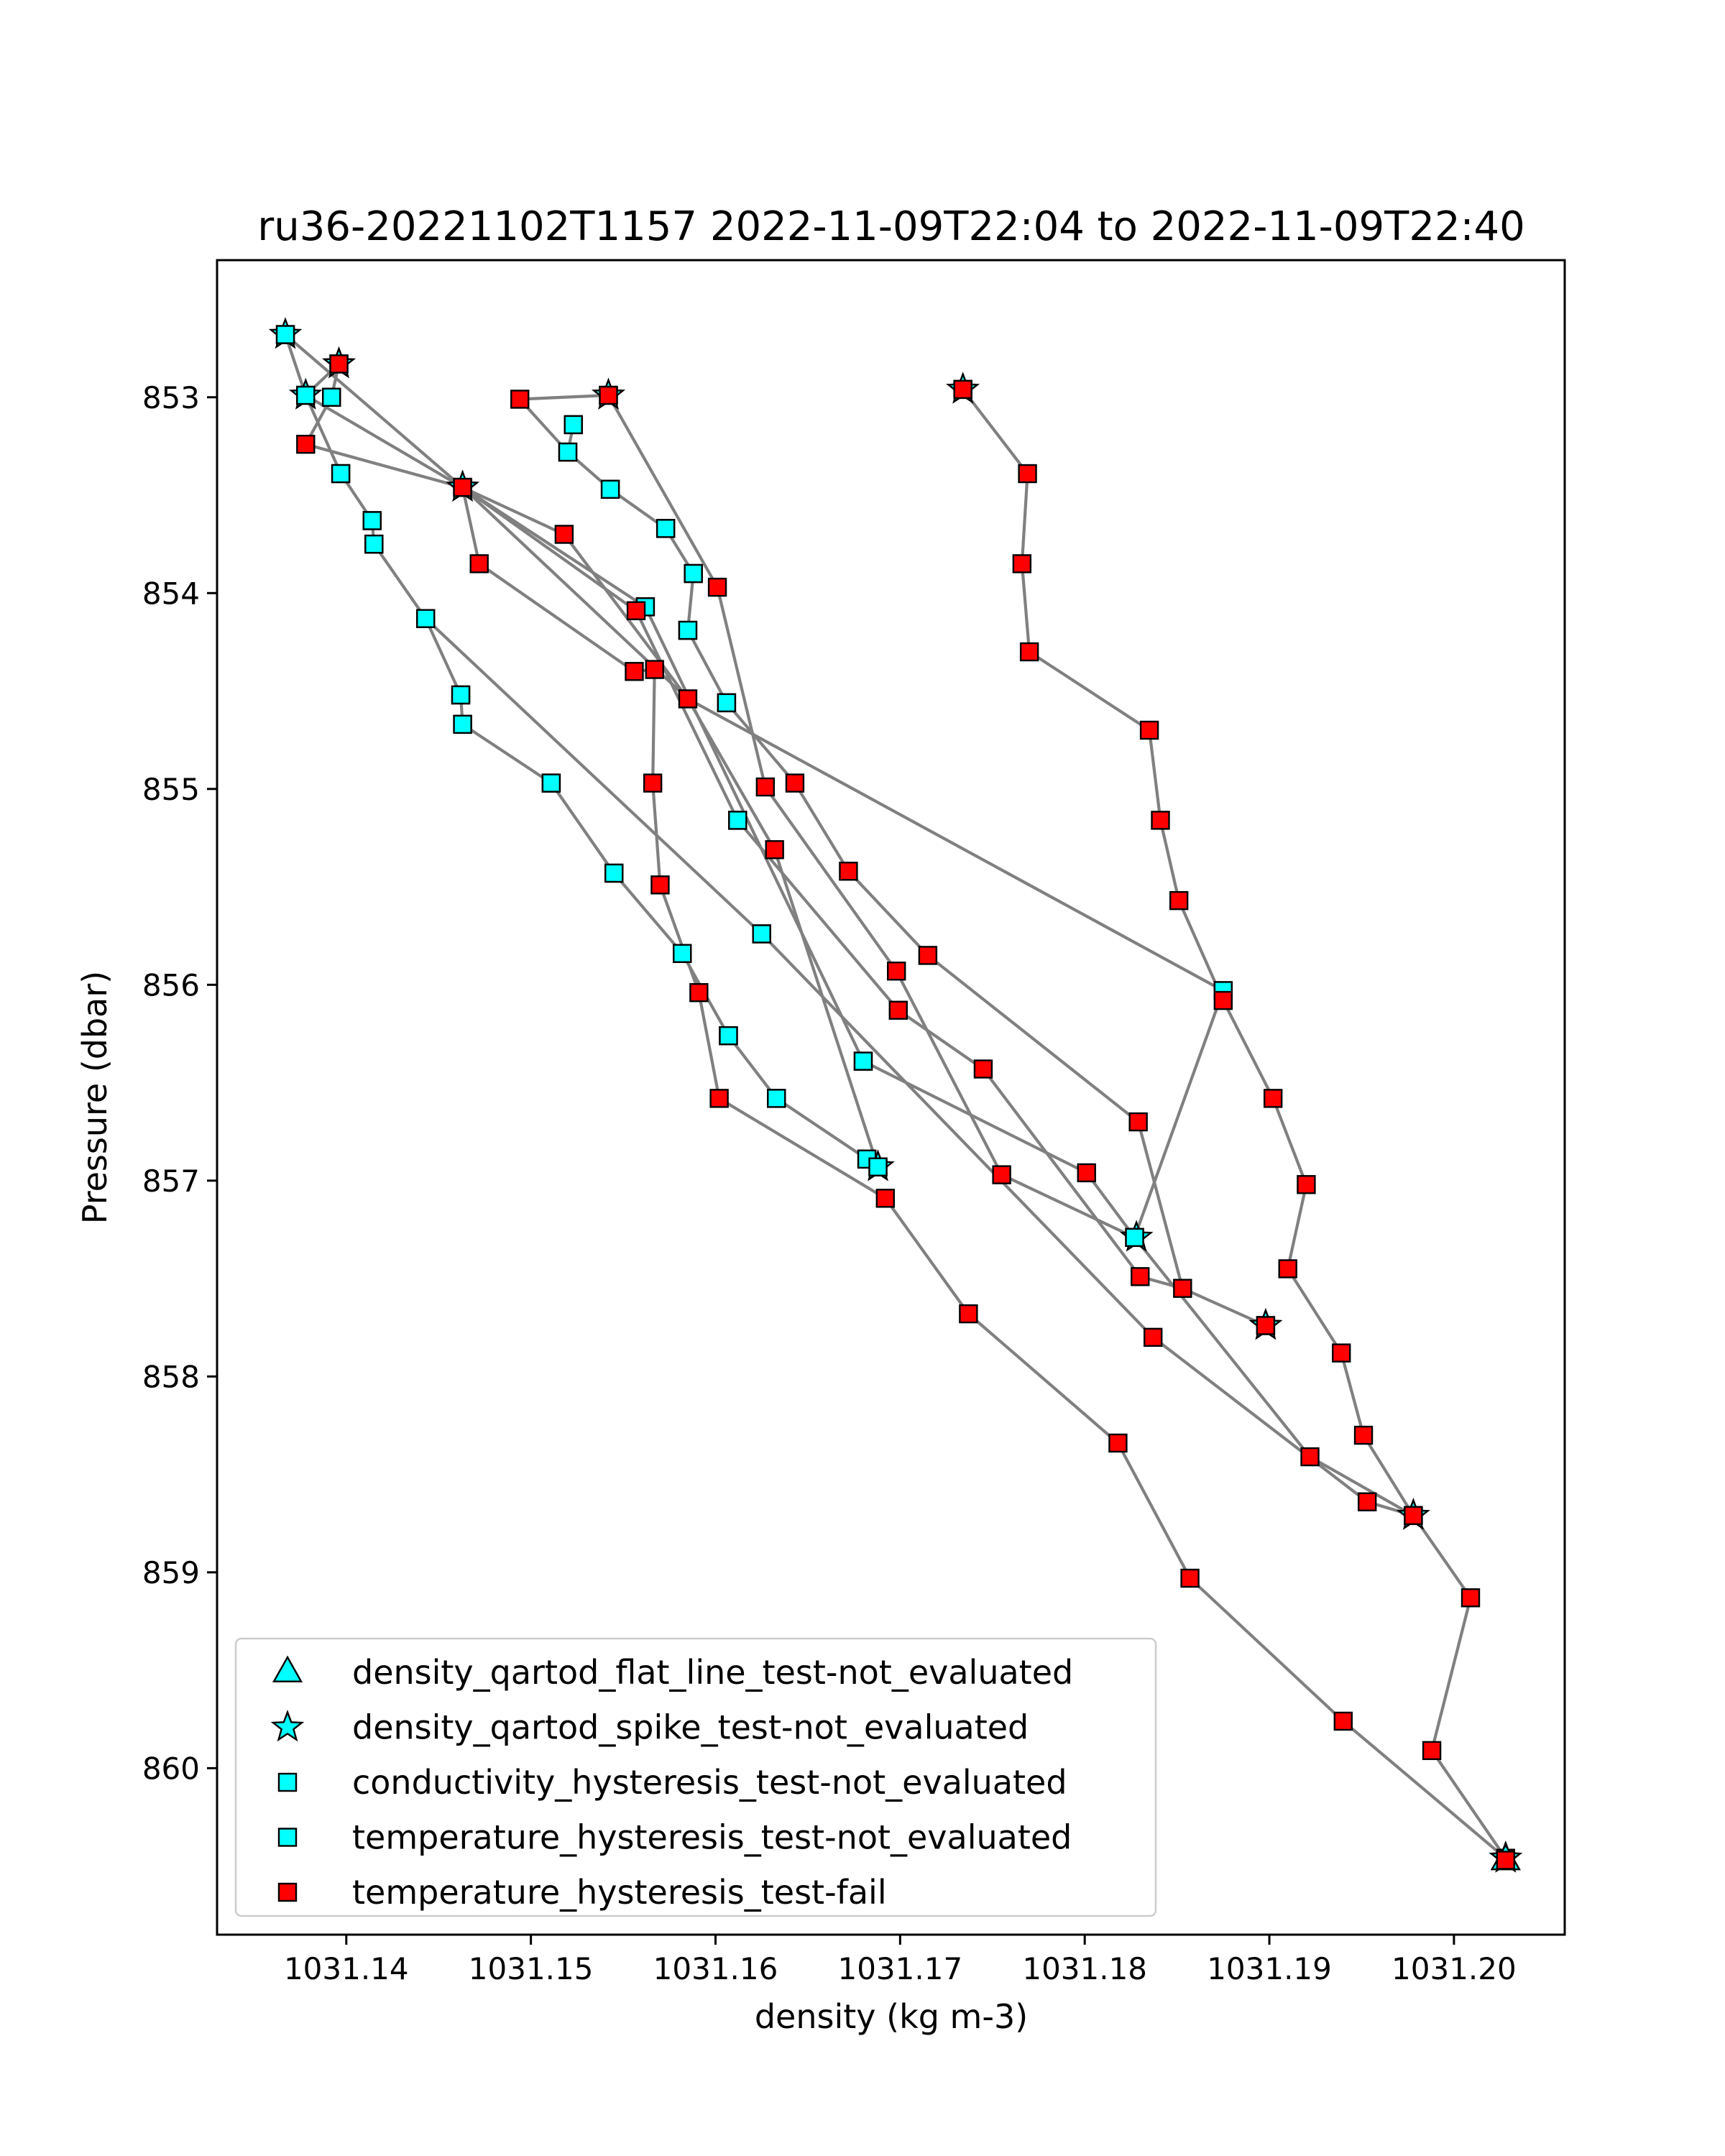 The image size is (1725, 2156). I want to click on legend-box, so click(695, 1777).